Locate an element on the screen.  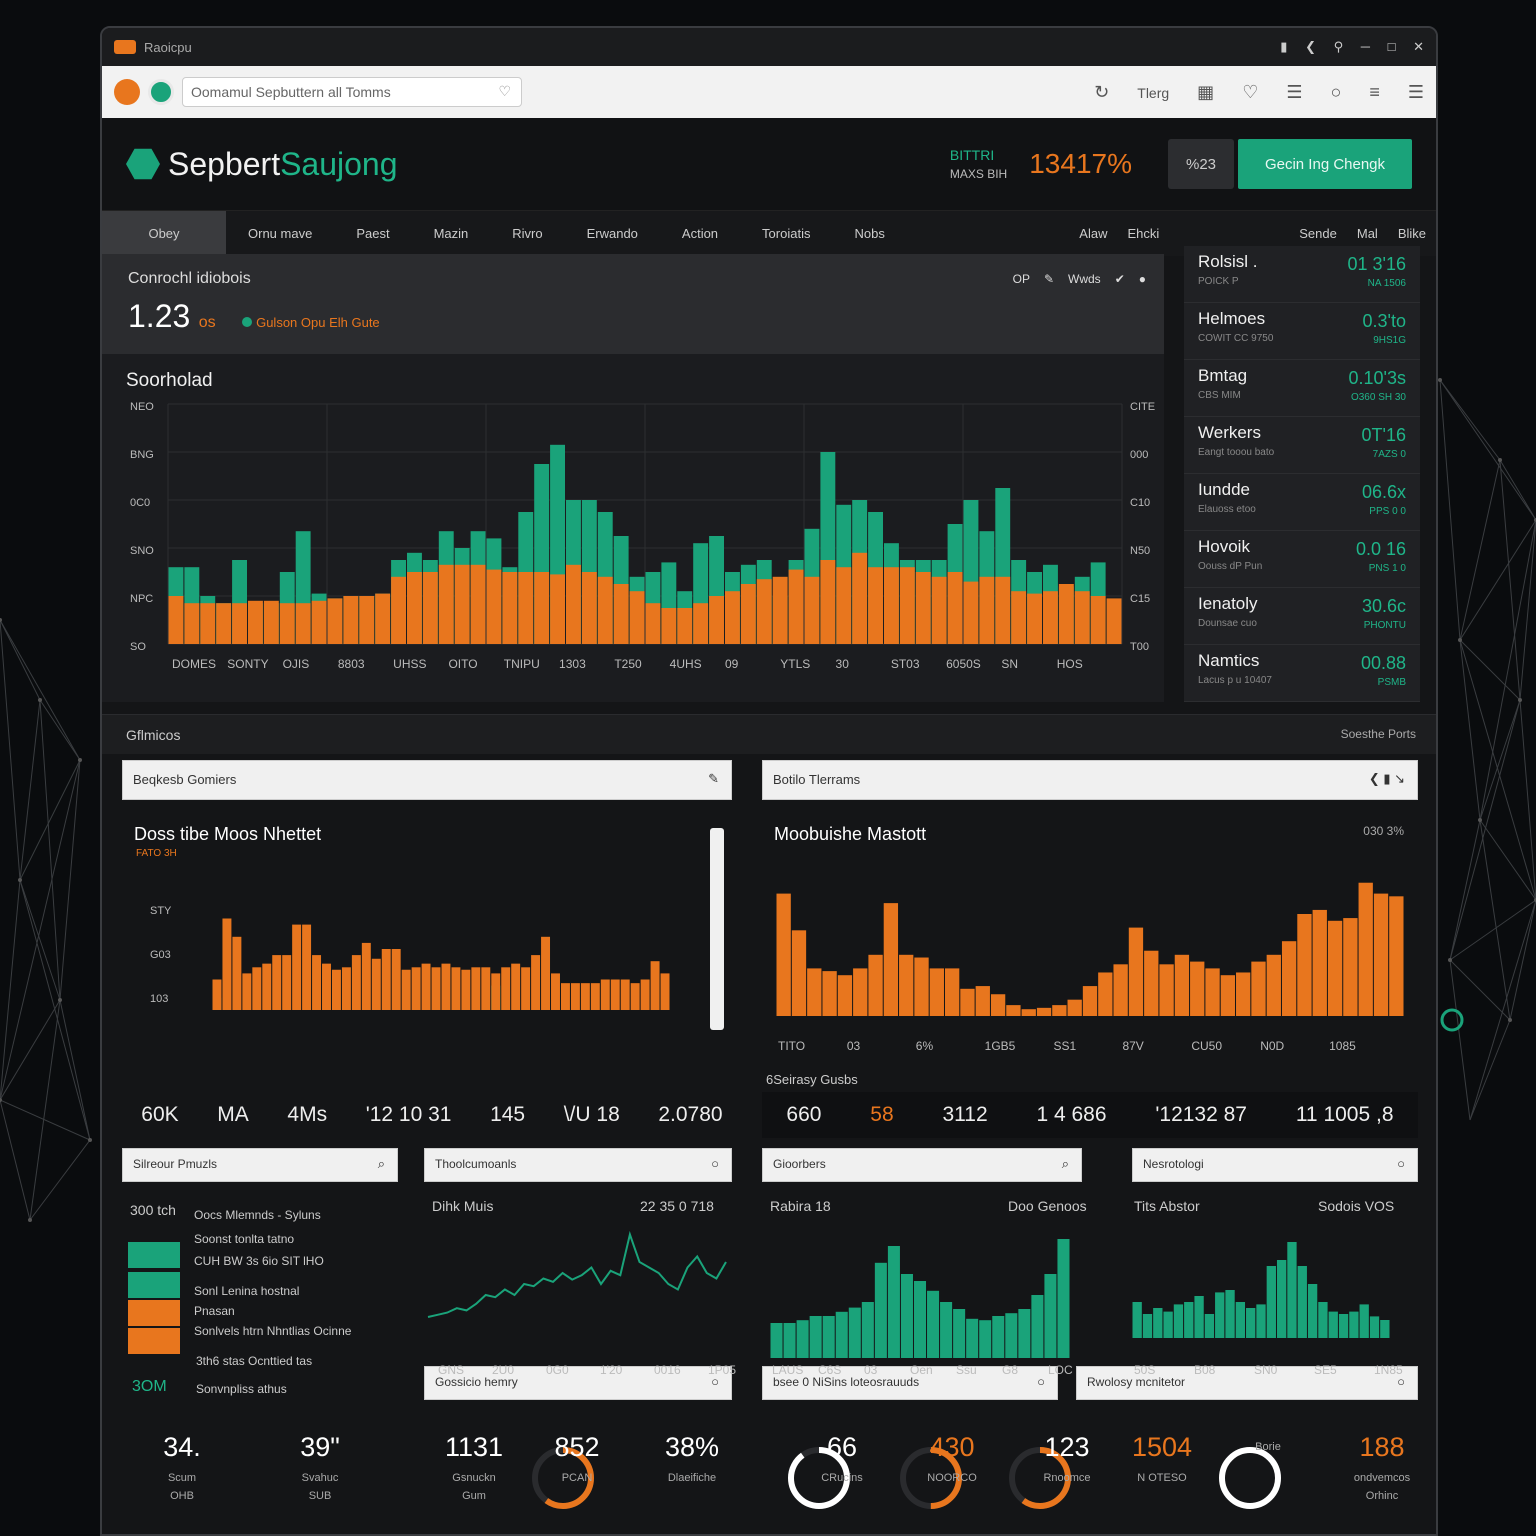
widget2-toolbar: Botilo Tlerrams ❮ ▮ ↘ is located at coordinates (1090, 780).